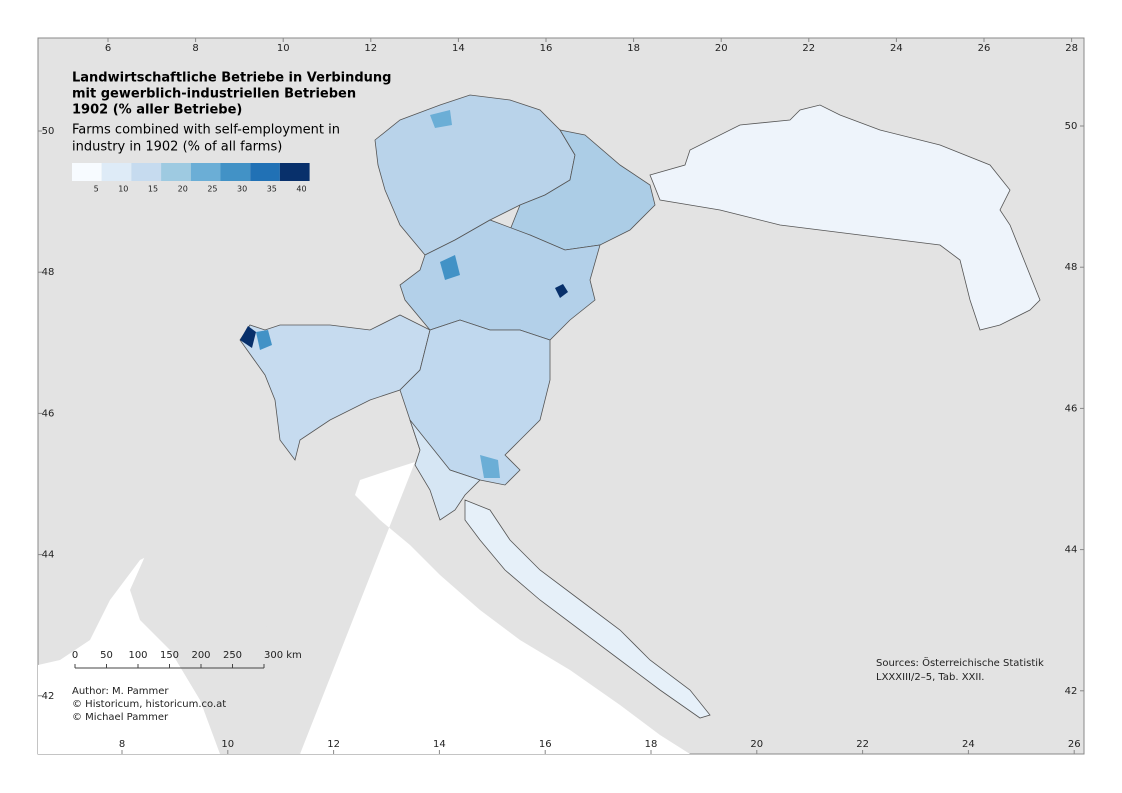  What do you see at coordinates (1071, 48) in the screenshot?
I see `top-tick-label: 28` at bounding box center [1071, 48].